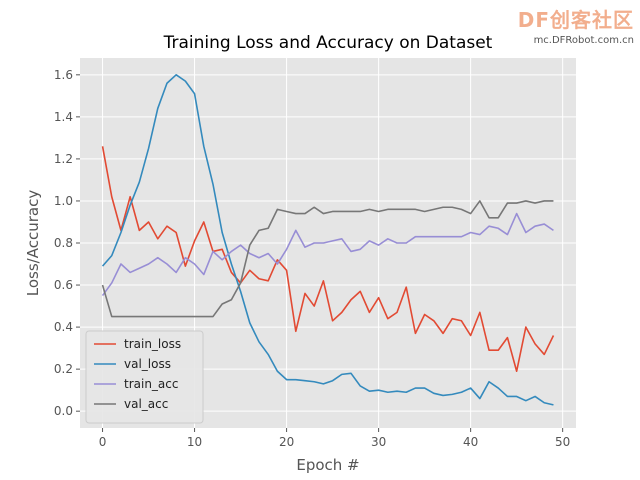 The height and width of the screenshot is (480, 640). I want to click on legend: train_loss val_loss train_acc val_acc, so click(144, 377).